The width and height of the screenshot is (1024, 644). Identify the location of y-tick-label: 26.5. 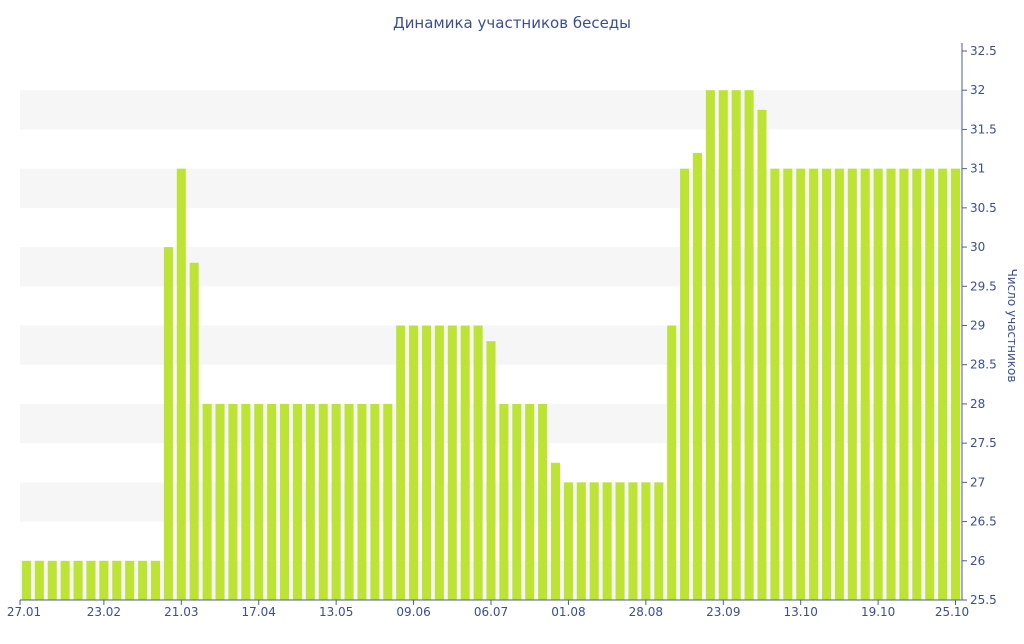
(983, 522).